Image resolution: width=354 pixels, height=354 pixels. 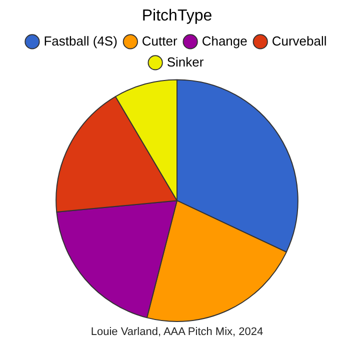 What do you see at coordinates (225, 40) in the screenshot?
I see `legend-label: Change` at bounding box center [225, 40].